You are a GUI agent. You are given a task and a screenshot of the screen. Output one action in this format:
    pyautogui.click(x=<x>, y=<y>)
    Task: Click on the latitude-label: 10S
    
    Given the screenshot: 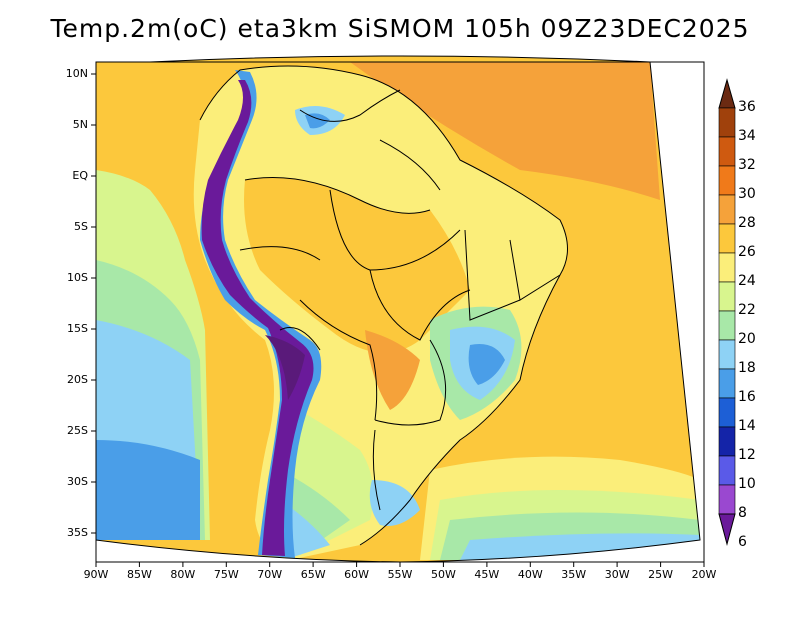 What is the action you would take?
    pyautogui.click(x=77, y=277)
    